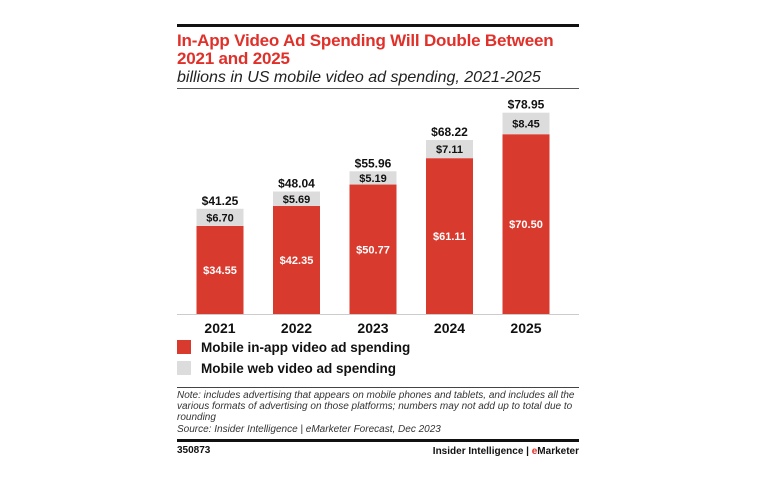 The width and height of the screenshot is (758, 482). I want to click on bar-in-app-2024, so click(449, 236).